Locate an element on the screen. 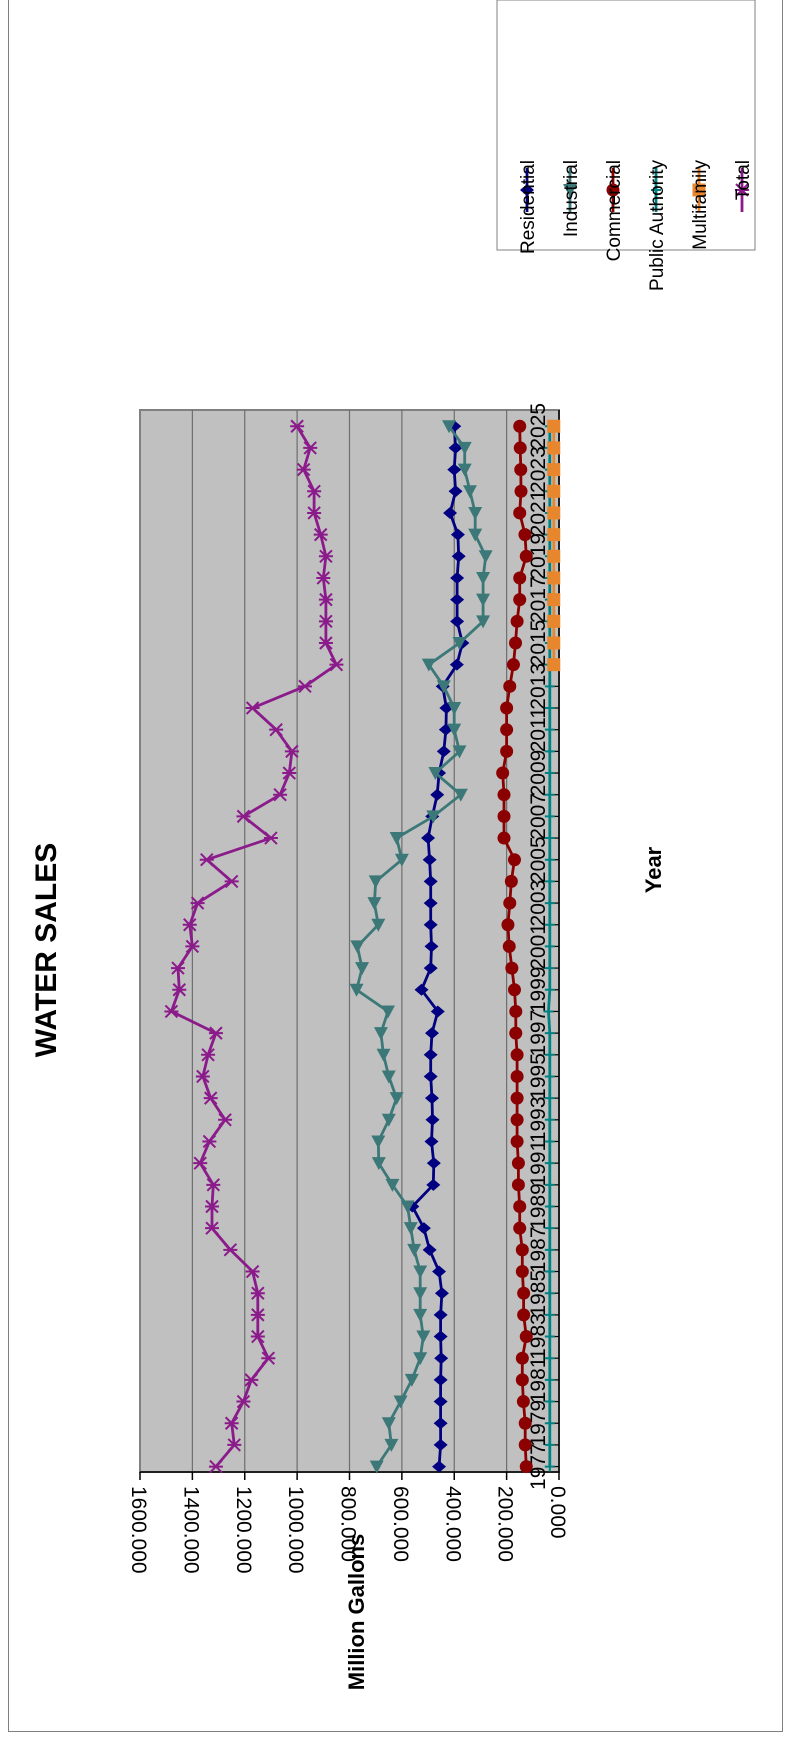 This screenshot has width=793, height=1743. x-tick-label: 1989 is located at coordinates (538, 1206).